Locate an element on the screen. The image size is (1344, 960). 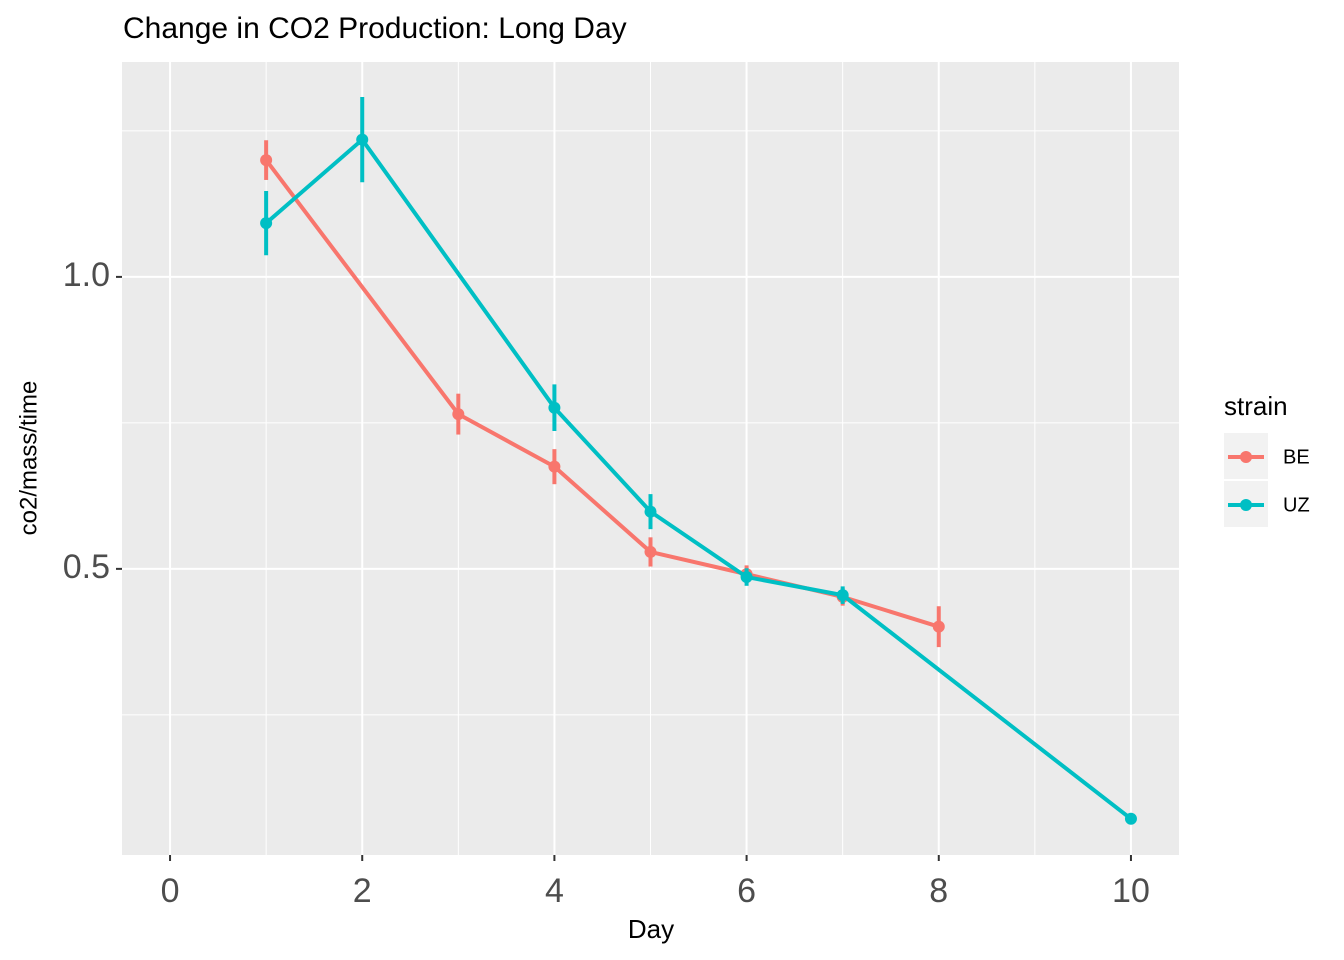
chart-title: Change in CO2 Production: Long Day is located at coordinates (375, 28).